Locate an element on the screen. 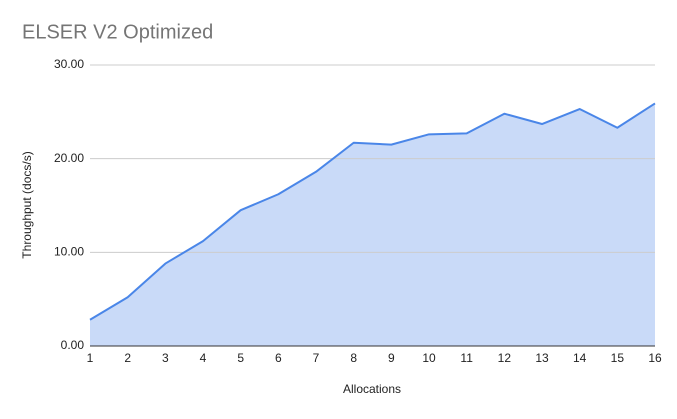 This screenshot has width=677, height=419. x-tick-label: 12 is located at coordinates (505, 358).